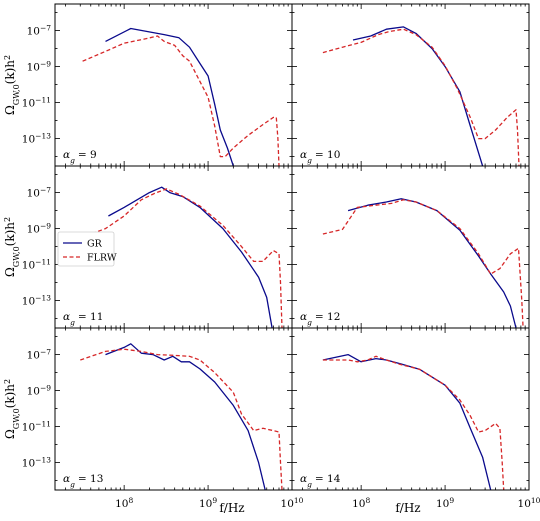  Describe the element at coordinates (320, 157) in the screenshot. I see `panel-label: αg = 10` at that location.